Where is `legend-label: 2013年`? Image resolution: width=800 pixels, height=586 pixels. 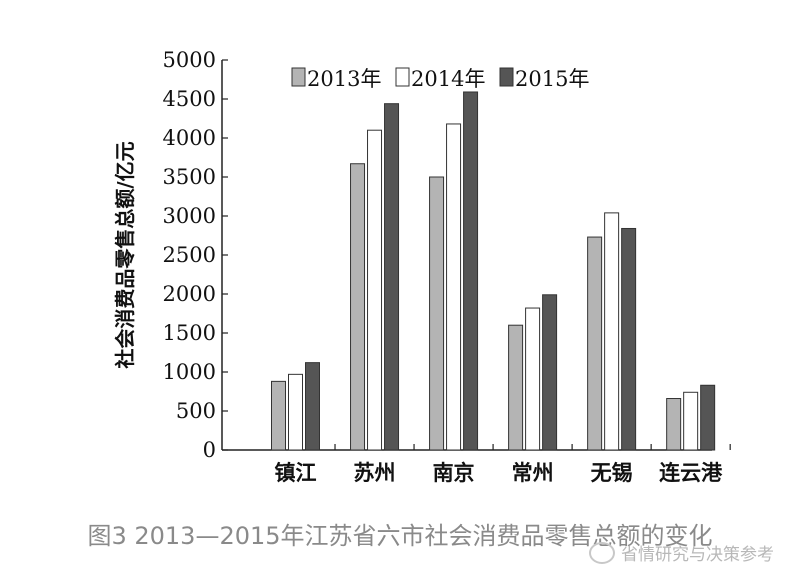 legend-label: 2013年 is located at coordinates (344, 79).